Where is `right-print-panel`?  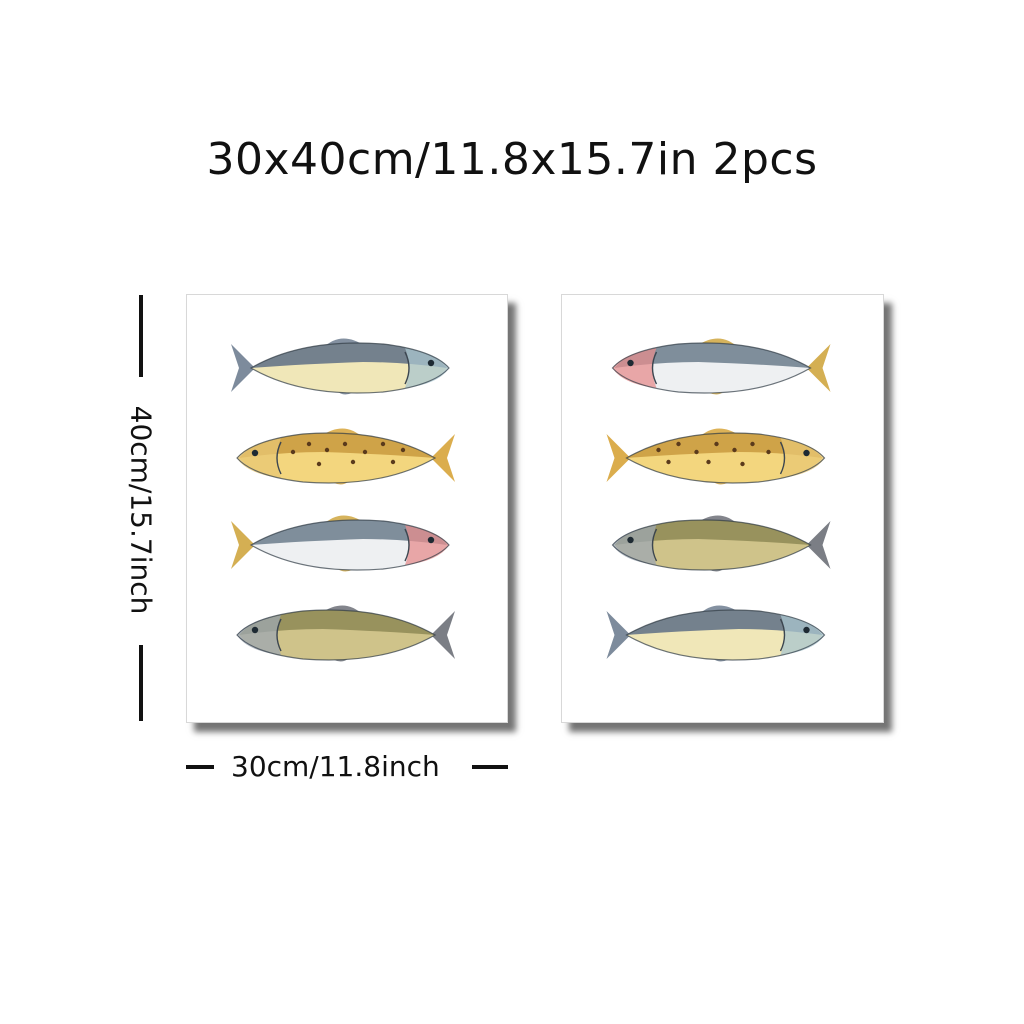 right-print-panel is located at coordinates (722, 508).